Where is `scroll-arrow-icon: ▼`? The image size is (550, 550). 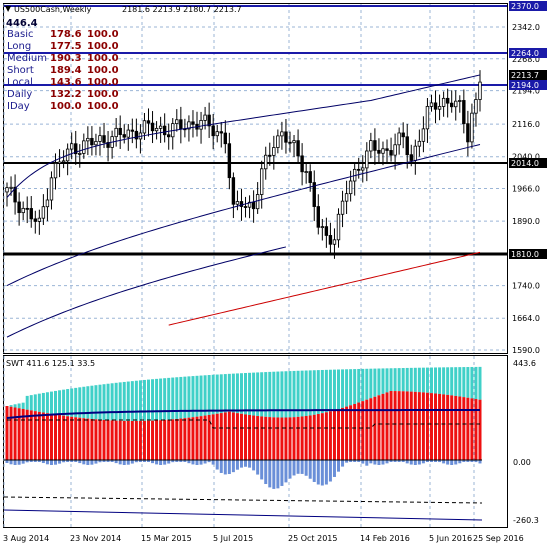
scroll-arrow-icon: ▼ is located at coordinates (8, 8).